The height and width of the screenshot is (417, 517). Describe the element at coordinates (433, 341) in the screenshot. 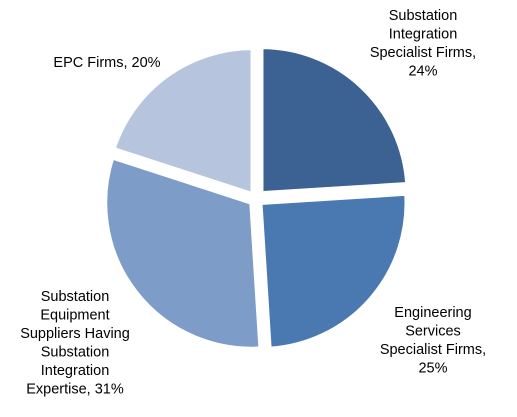

I see `slice-label: Engineering Services Specialist Firms, 25%` at that location.